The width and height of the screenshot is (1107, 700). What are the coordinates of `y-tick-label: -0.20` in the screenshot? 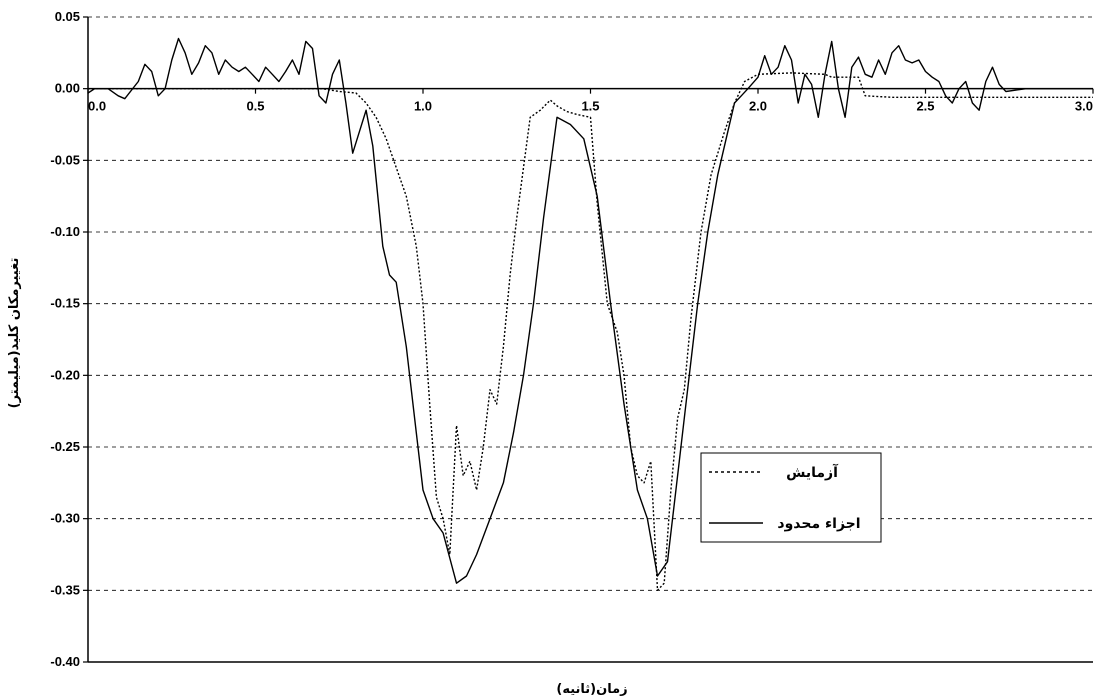 It's located at (65, 374).